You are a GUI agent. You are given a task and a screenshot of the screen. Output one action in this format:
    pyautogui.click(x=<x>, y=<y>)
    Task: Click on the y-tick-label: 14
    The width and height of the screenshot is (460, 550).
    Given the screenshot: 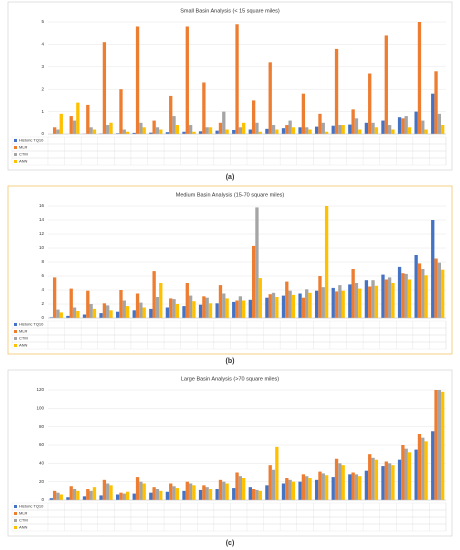 What is the action you would take?
    pyautogui.click(x=42, y=219)
    